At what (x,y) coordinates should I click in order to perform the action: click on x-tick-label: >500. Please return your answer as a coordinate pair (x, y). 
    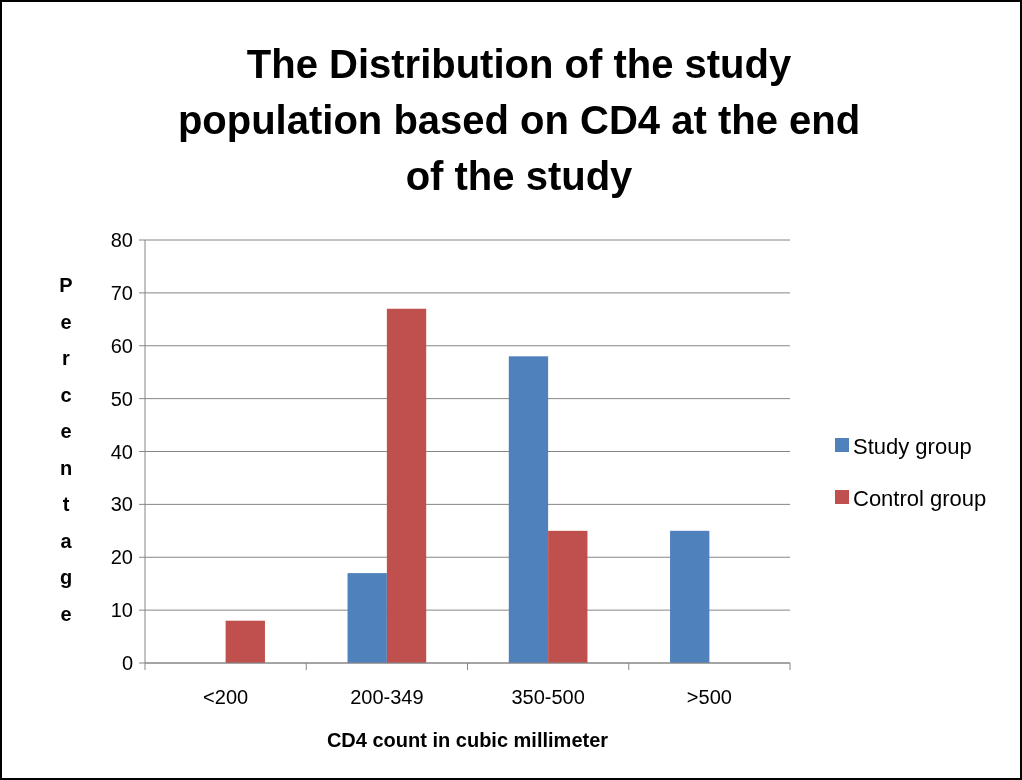
    Looking at the image, I should click on (709, 697).